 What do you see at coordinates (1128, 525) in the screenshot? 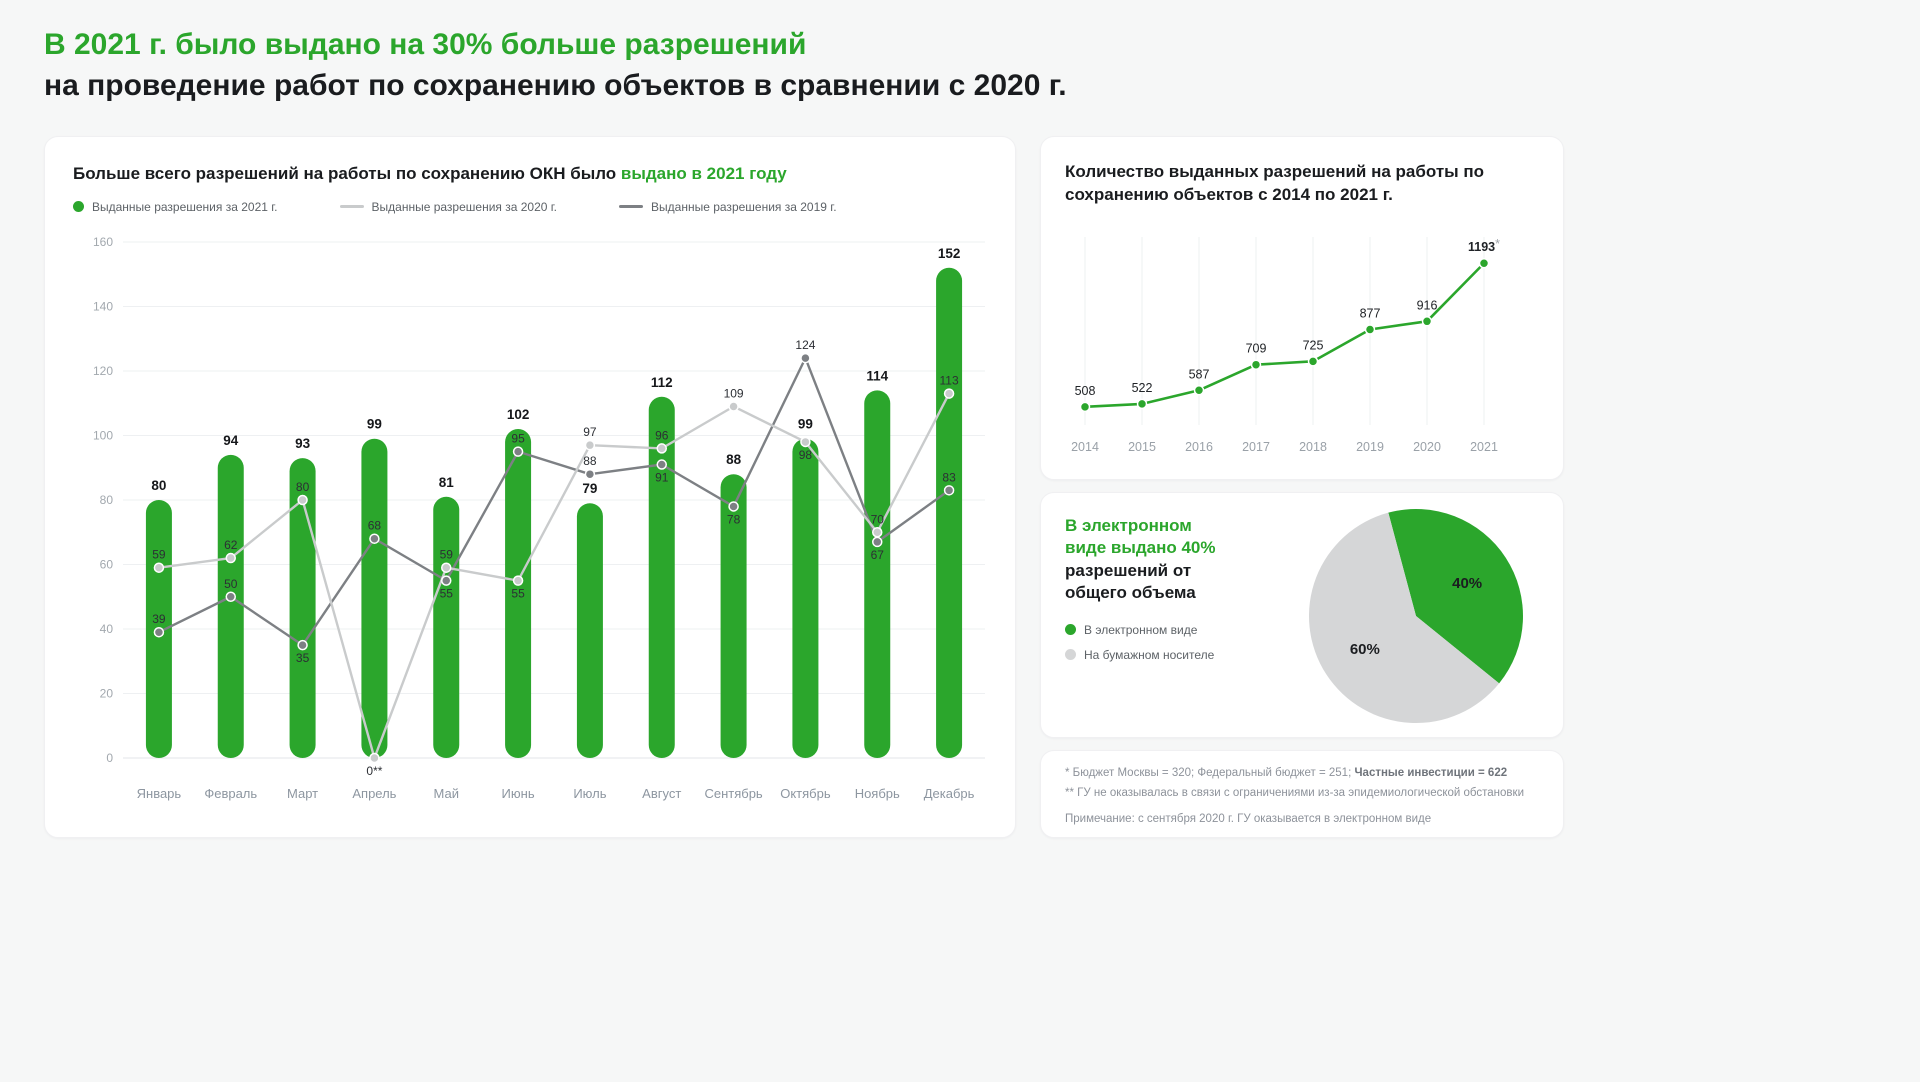
I see `pie-title-green-1: В электронном` at bounding box center [1128, 525].